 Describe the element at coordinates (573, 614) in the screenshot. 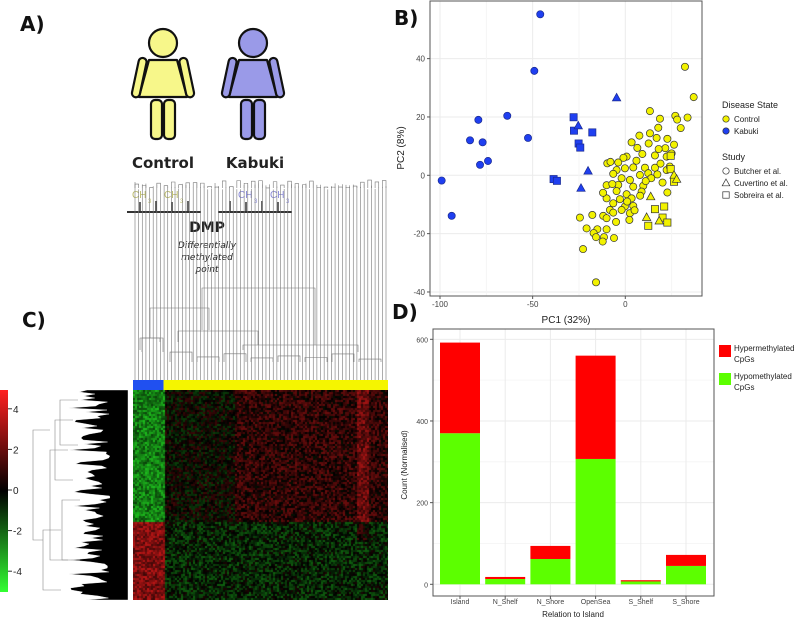

I see `x-axis-label: Relation to Island` at that location.